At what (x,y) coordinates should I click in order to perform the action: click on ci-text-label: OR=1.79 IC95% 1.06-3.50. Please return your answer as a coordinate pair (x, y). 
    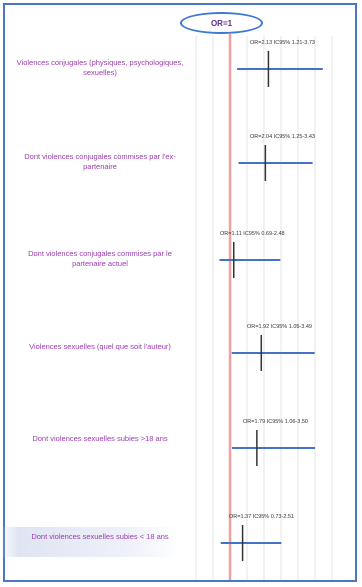
    Looking at the image, I should click on (275, 422).